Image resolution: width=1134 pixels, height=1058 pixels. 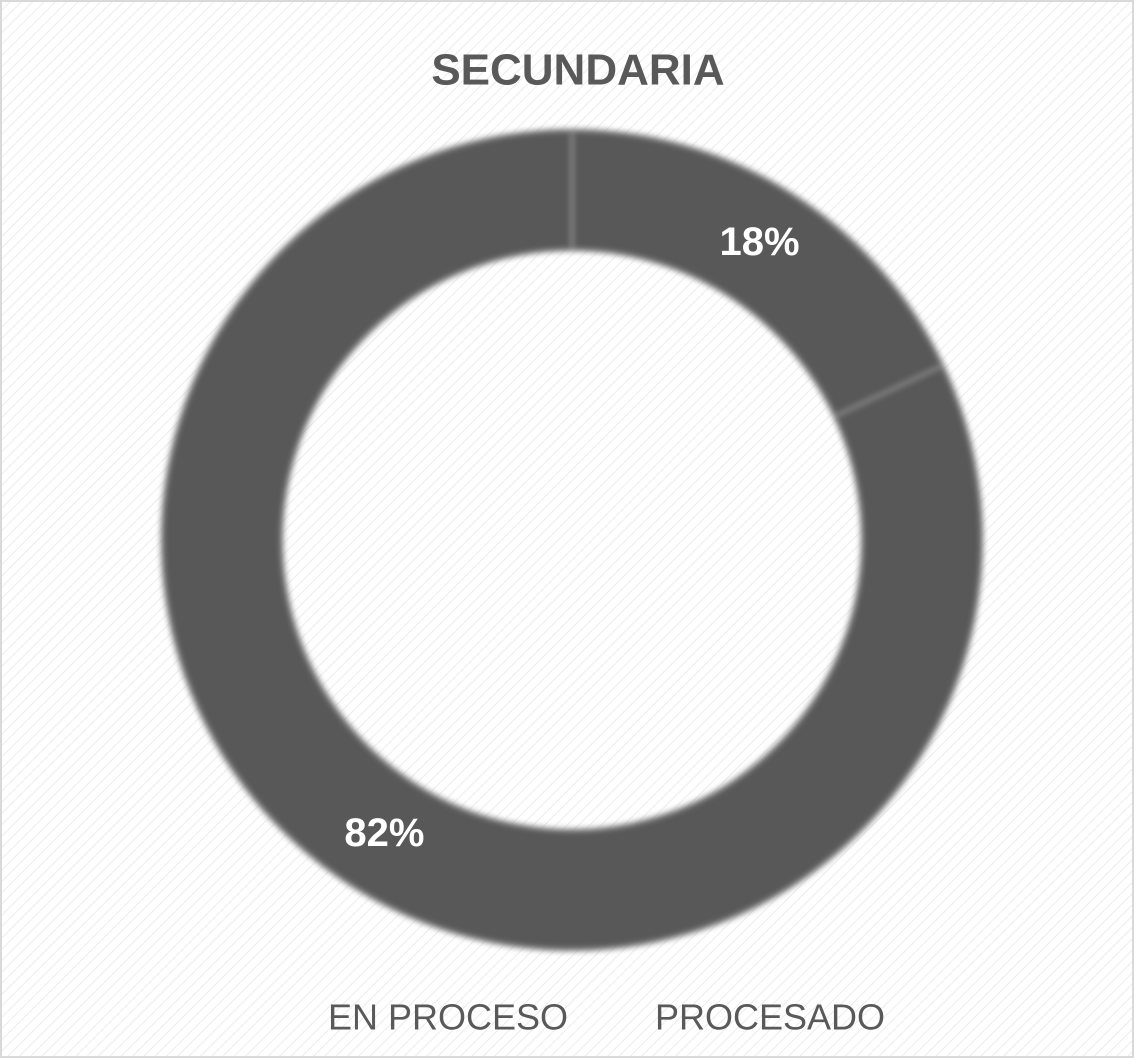 I want to click on data-label: 18%, so click(x=760, y=242).